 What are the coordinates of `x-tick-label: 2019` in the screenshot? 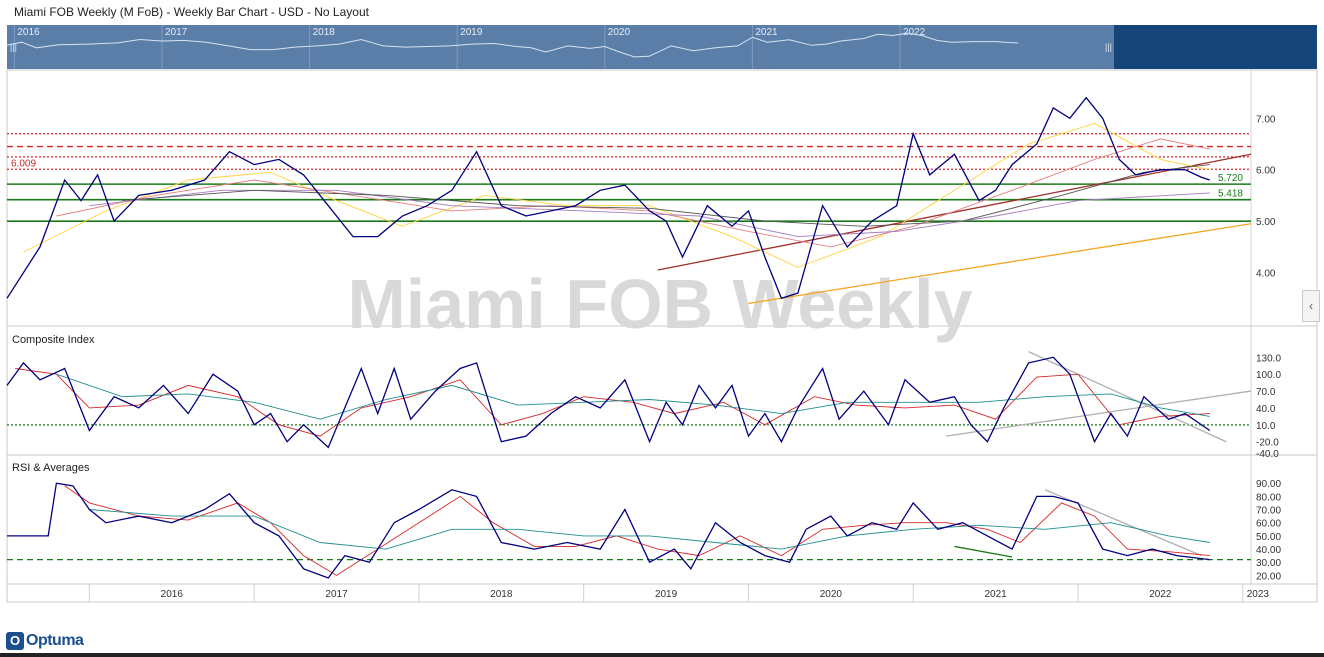 It's located at (666, 594).